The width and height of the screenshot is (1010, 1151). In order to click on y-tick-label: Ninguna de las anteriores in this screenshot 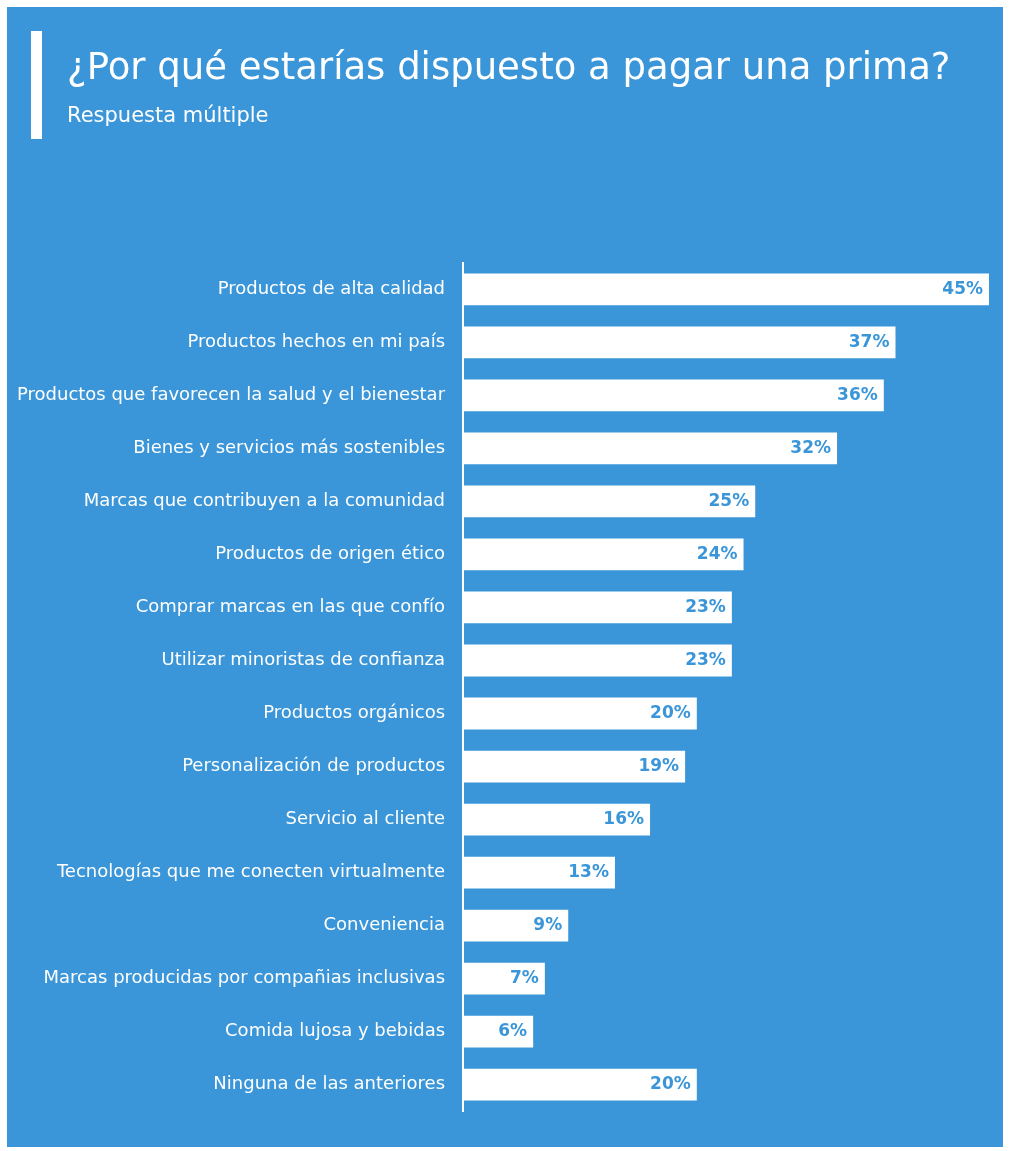, I will do `click(329, 1083)`.